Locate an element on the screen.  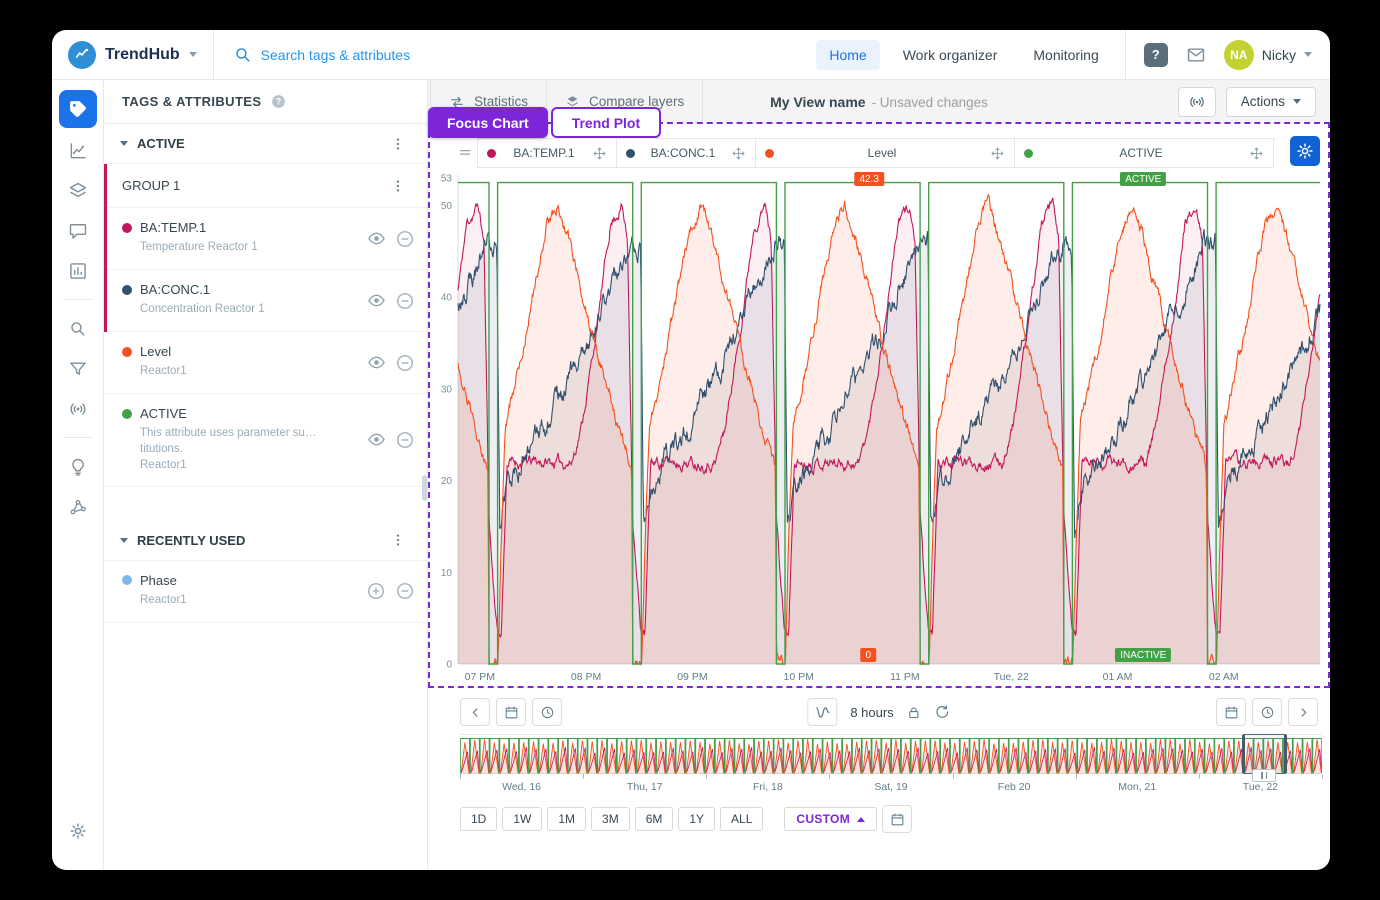
strip-selection is located at coordinates (1264, 758).